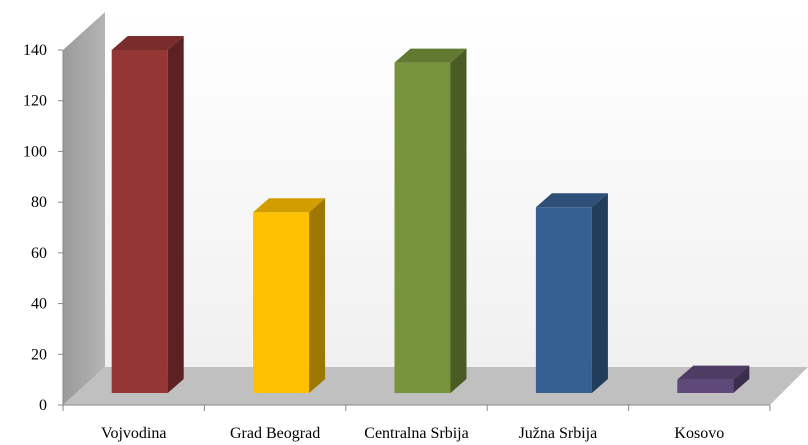 The image size is (808, 445). Describe the element at coordinates (558, 433) in the screenshot. I see `x-category-label: Južna Srbija` at that location.